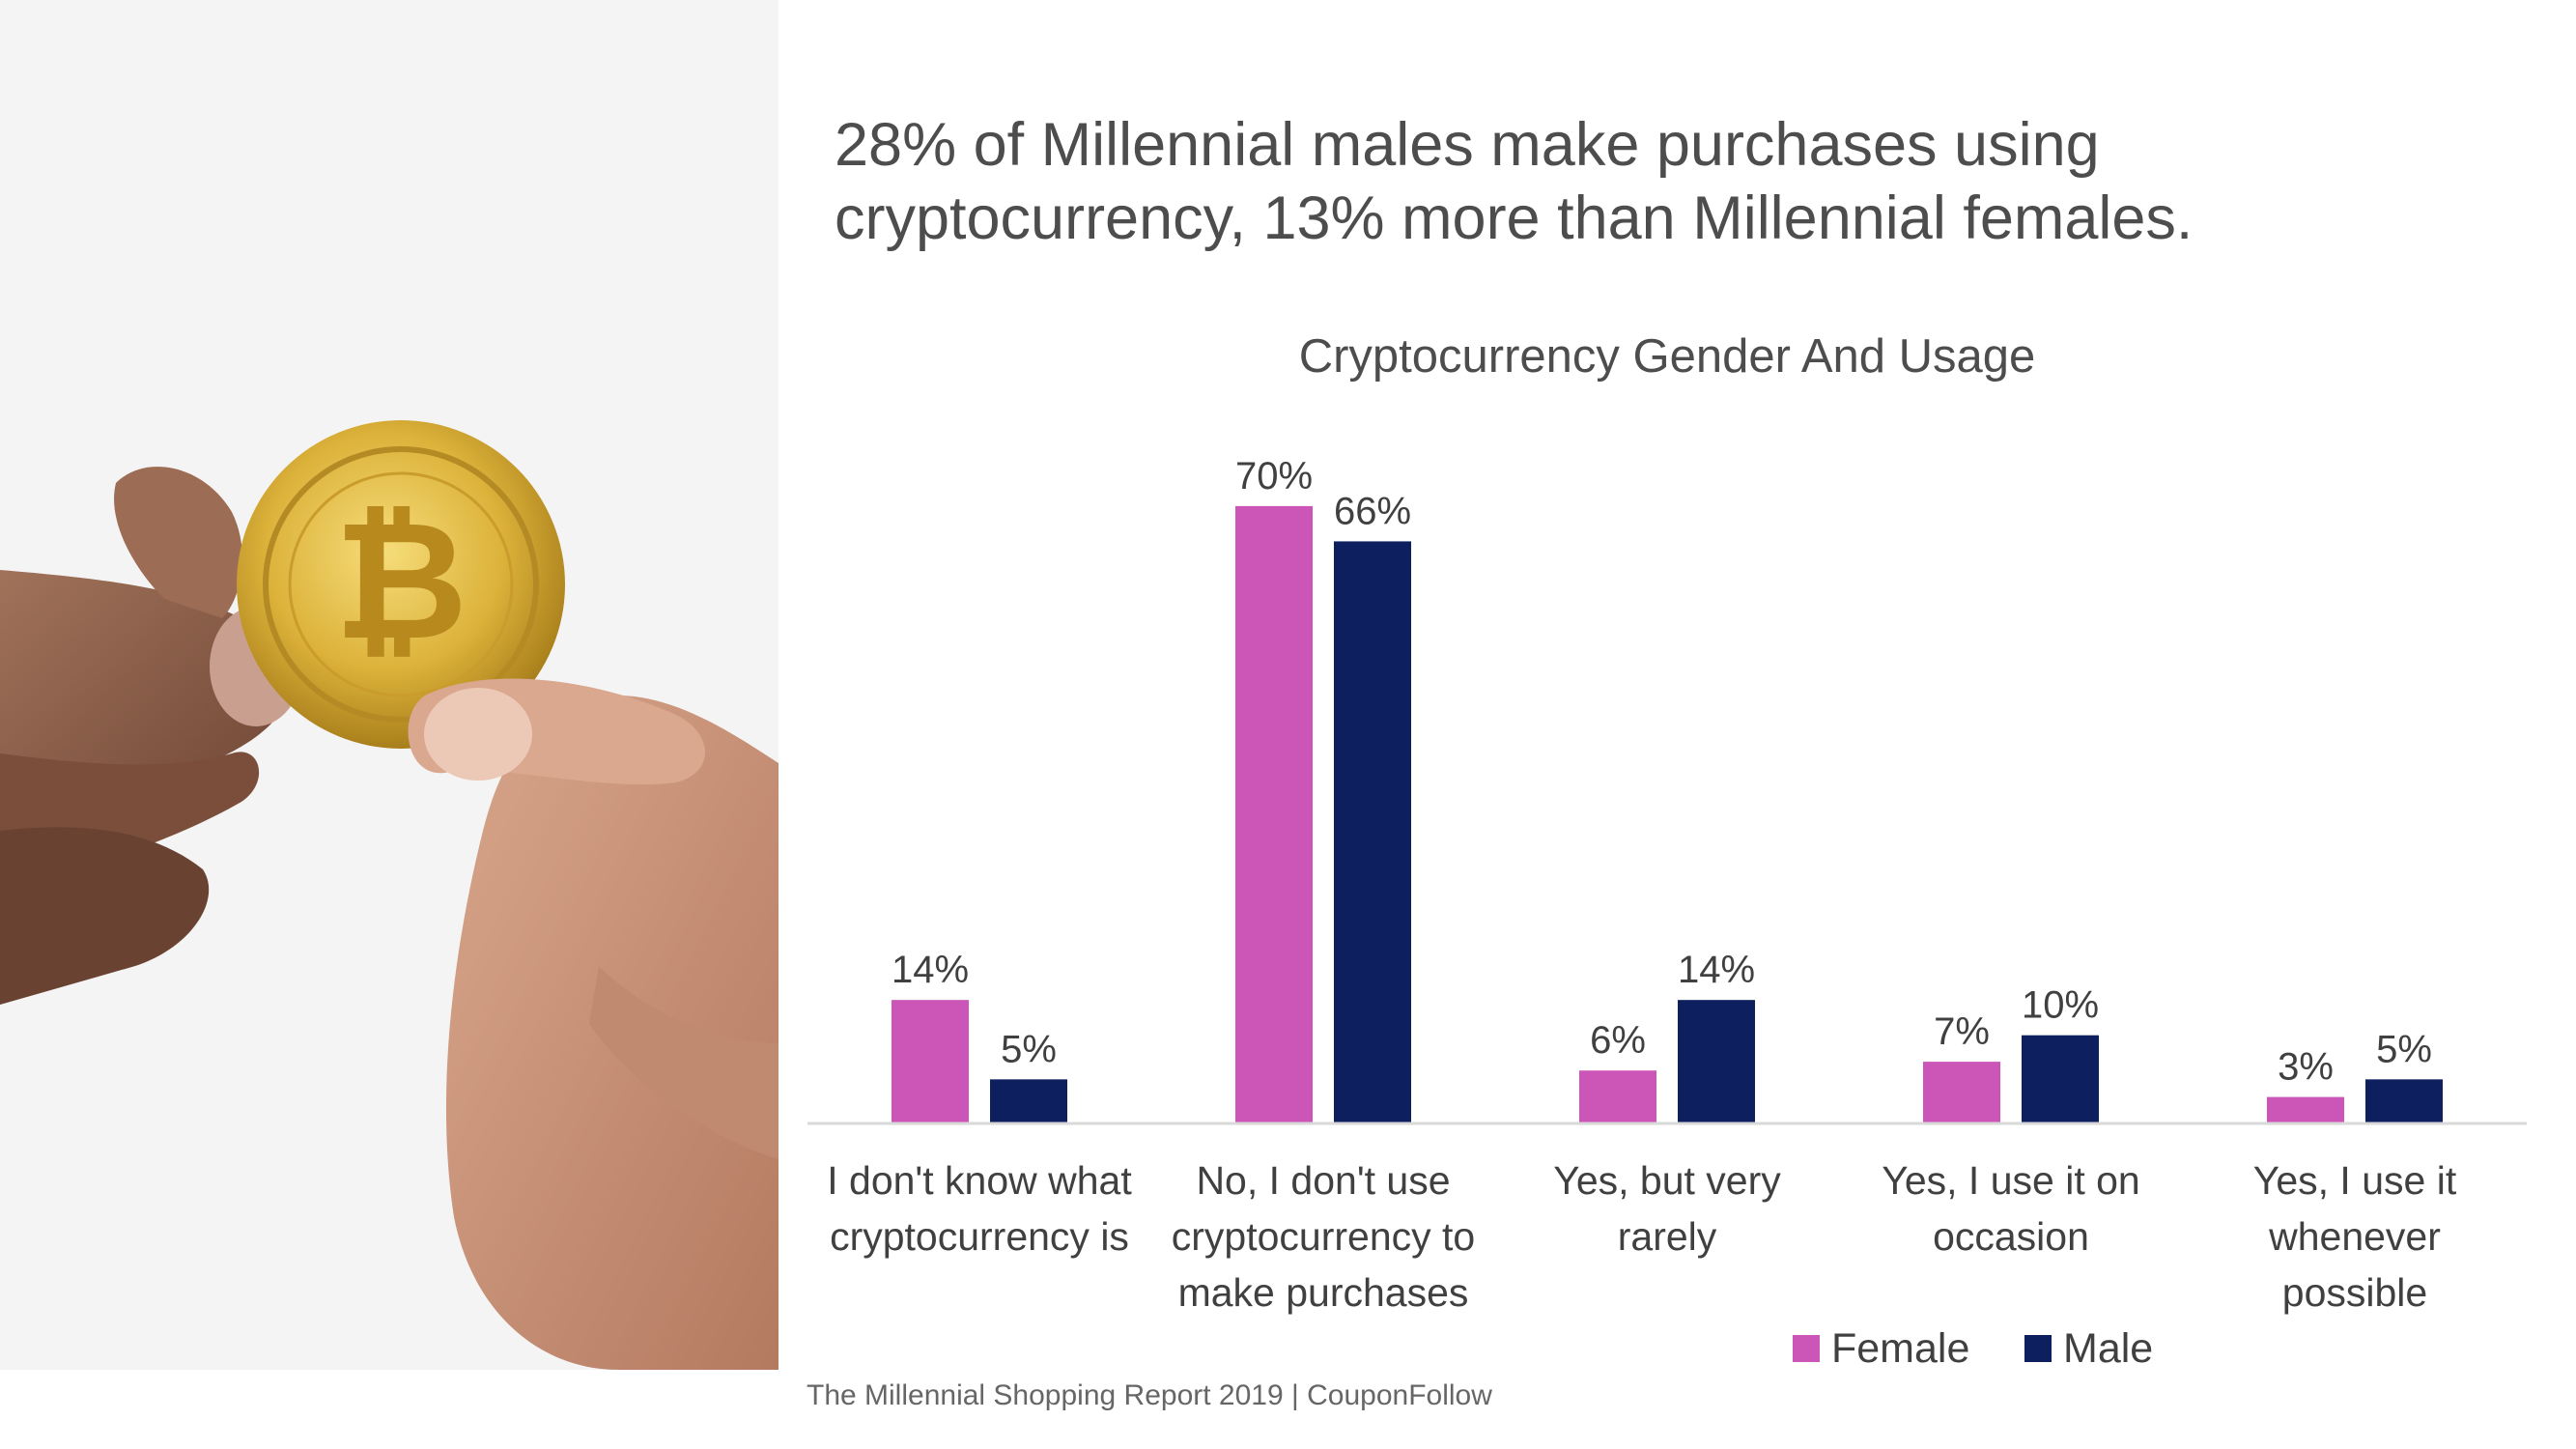 This screenshot has height=1449, width=2576. What do you see at coordinates (2108, 1348) in the screenshot?
I see `legend-label-male: Male` at bounding box center [2108, 1348].